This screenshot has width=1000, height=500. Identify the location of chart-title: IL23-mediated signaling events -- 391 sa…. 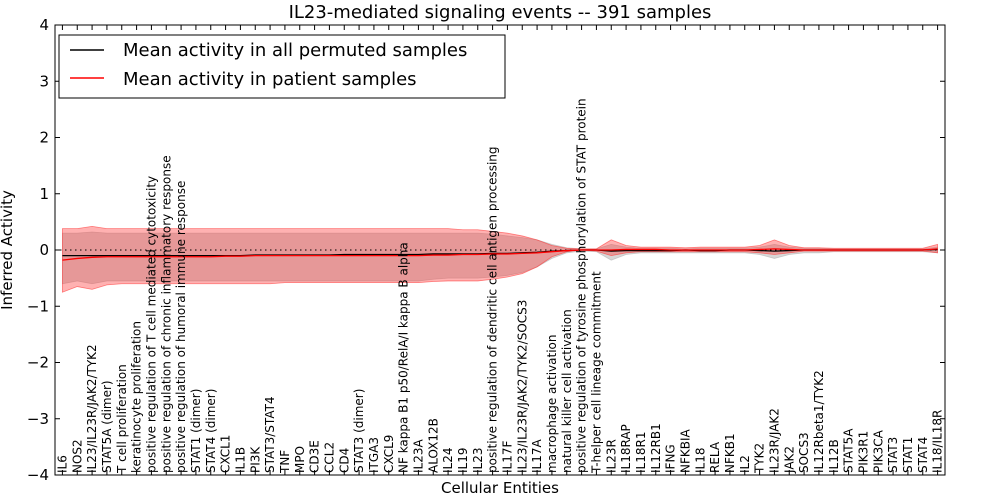
(500, 12).